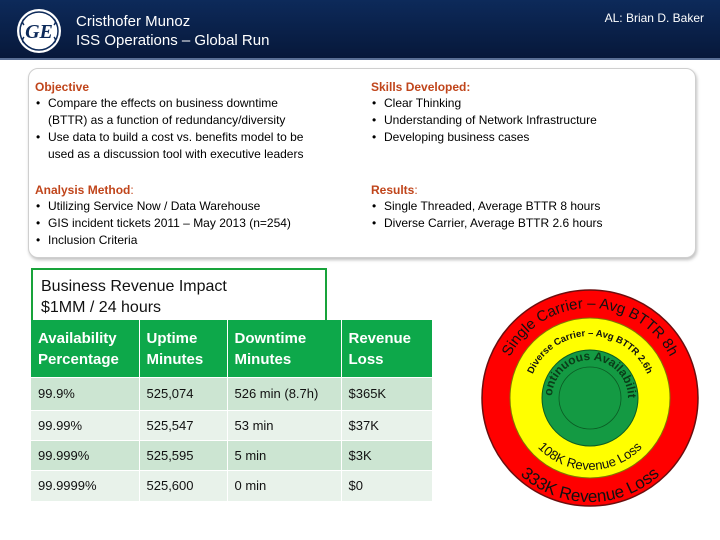  What do you see at coordinates (484, 137) in the screenshot?
I see `skills-item: Developing business cases` at bounding box center [484, 137].